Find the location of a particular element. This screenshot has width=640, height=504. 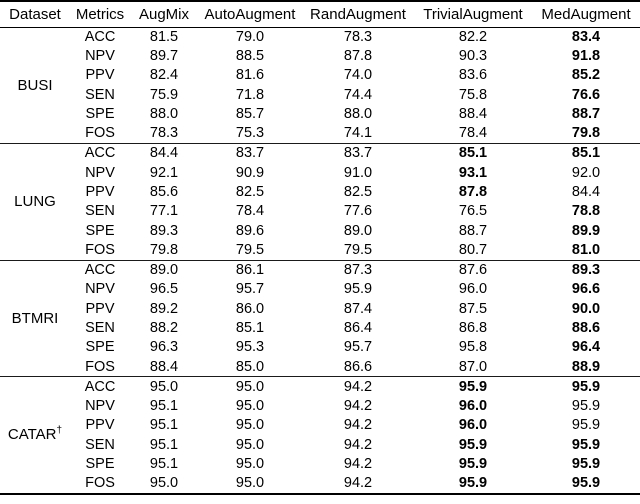

value-cell: 91.8 is located at coordinates (586, 55).